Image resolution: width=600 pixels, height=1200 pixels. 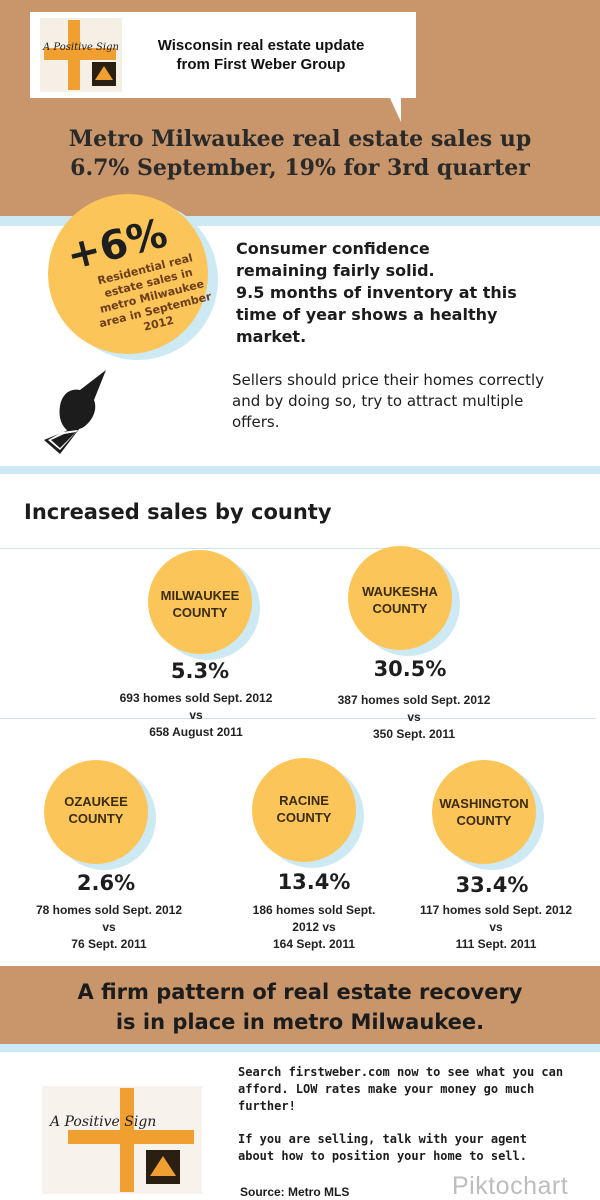 I want to click on county-detail: 78 homes sold Sept. 2012 vs 76 Sept. 2011, so click(x=109, y=927).